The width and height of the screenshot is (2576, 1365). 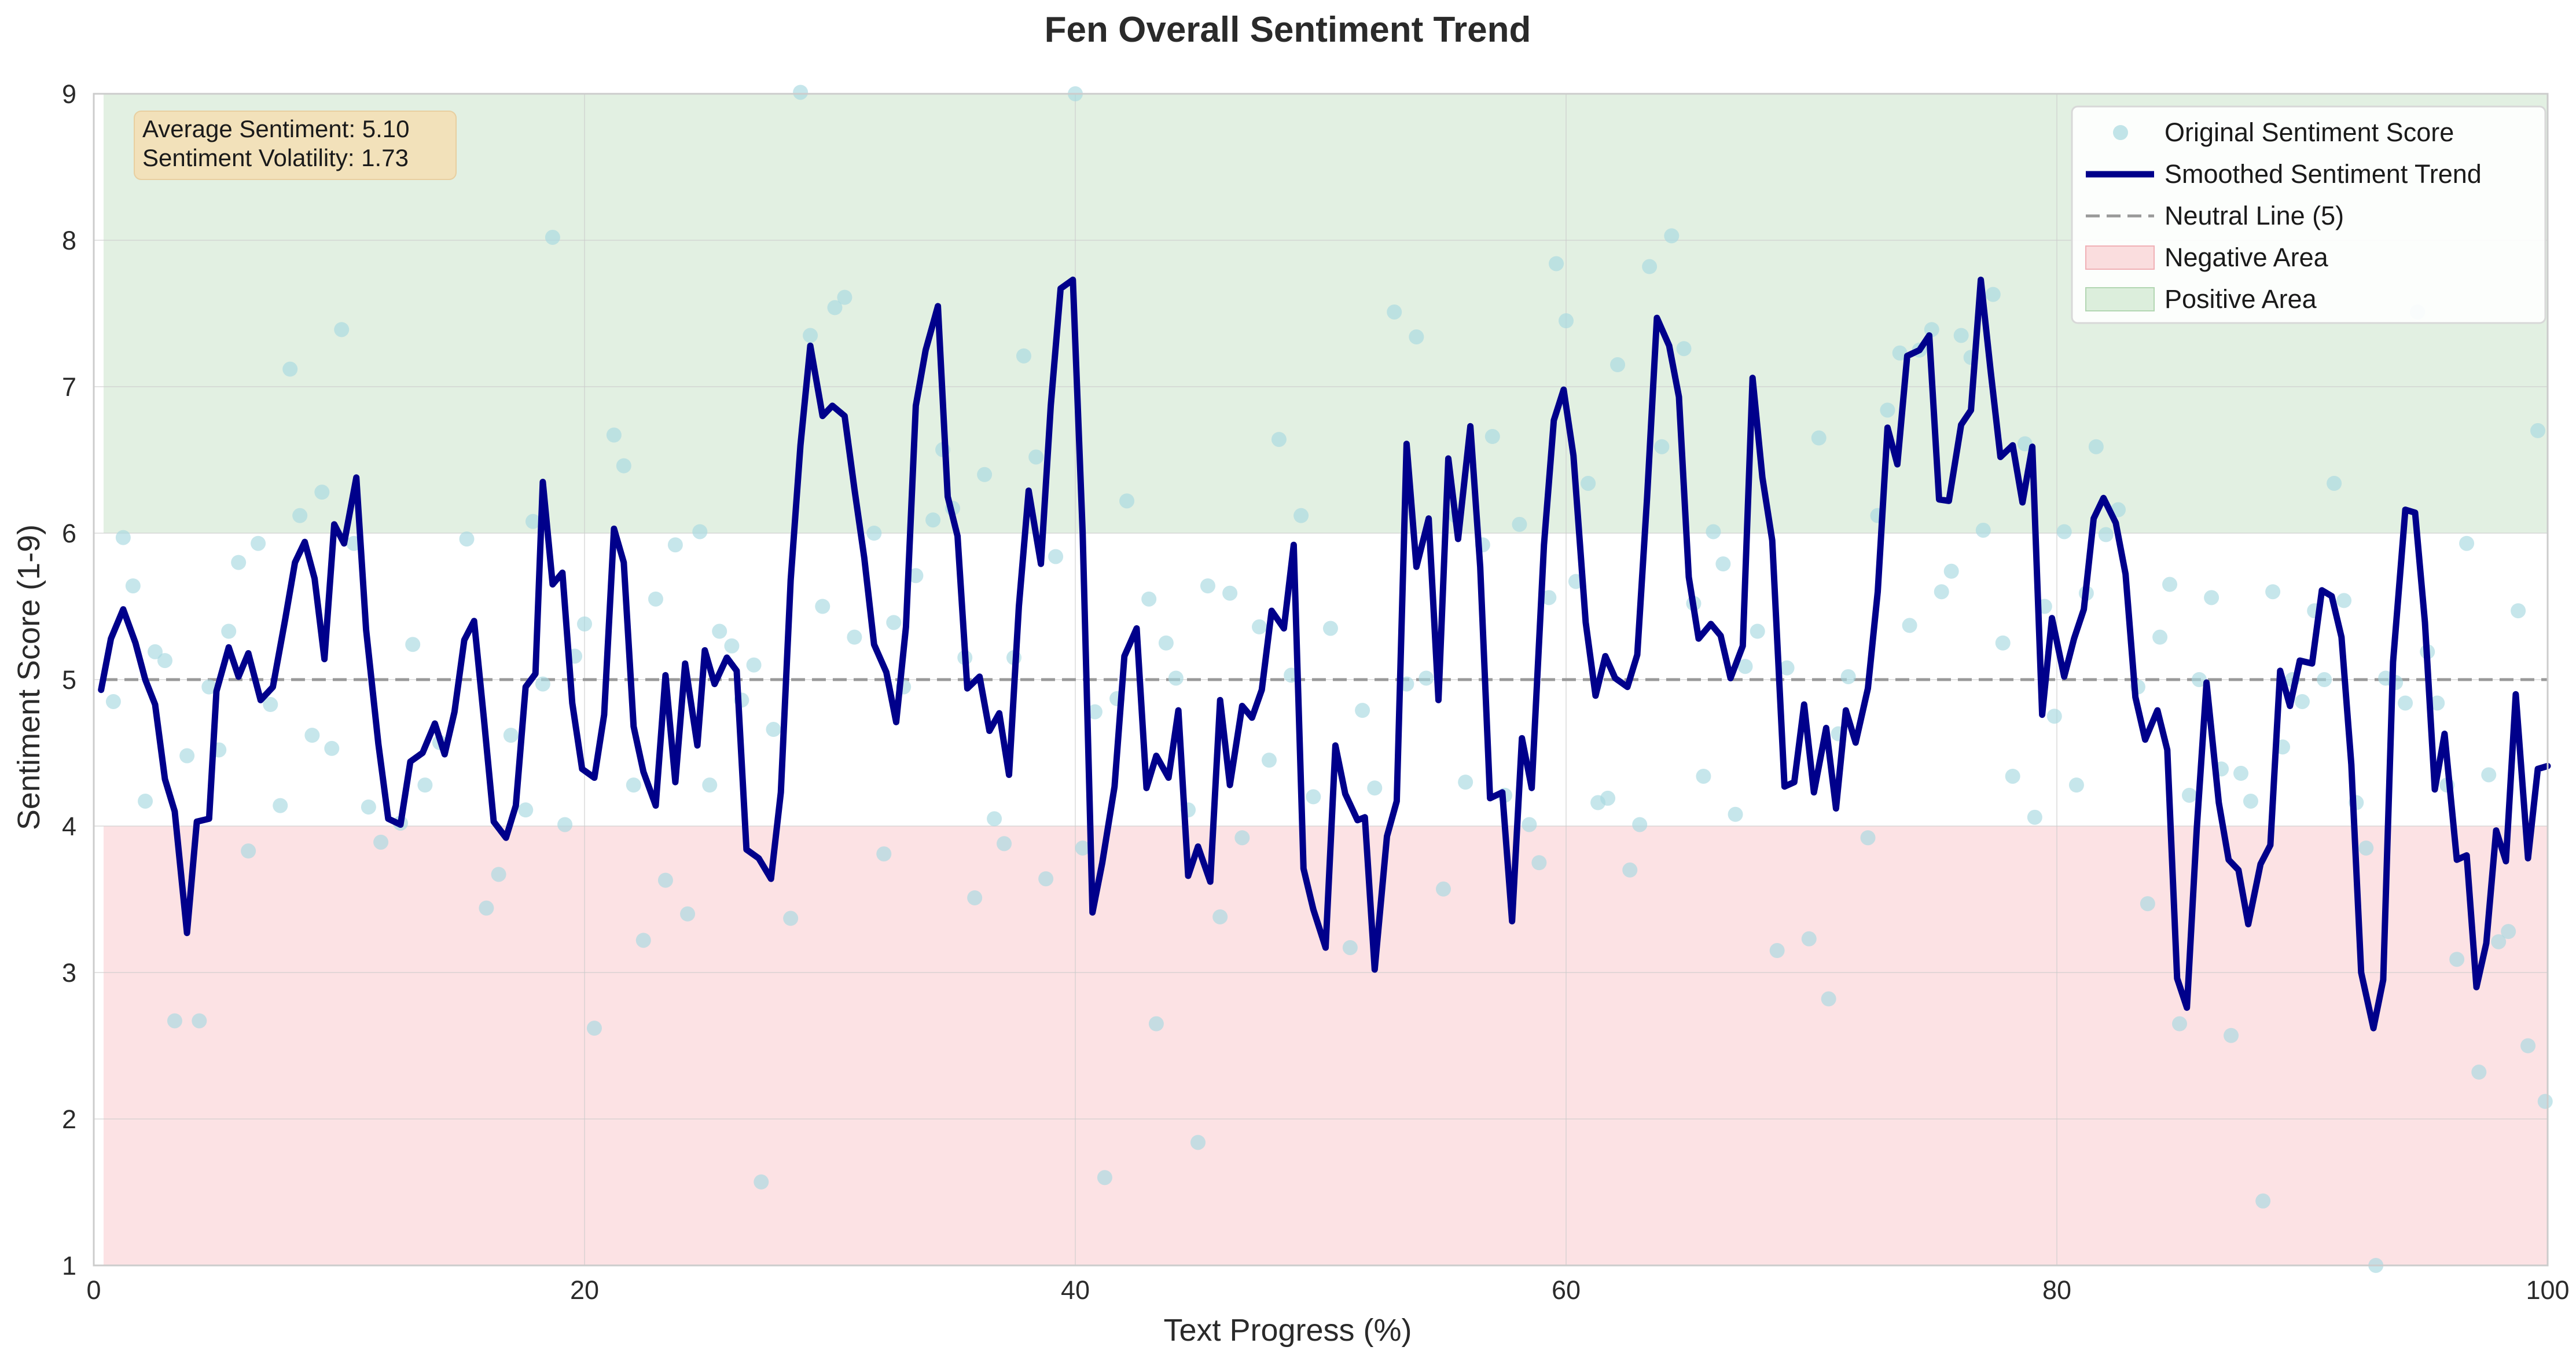 I want to click on stats-volatility: Sentiment Volatility: 1.73, so click(x=275, y=157).